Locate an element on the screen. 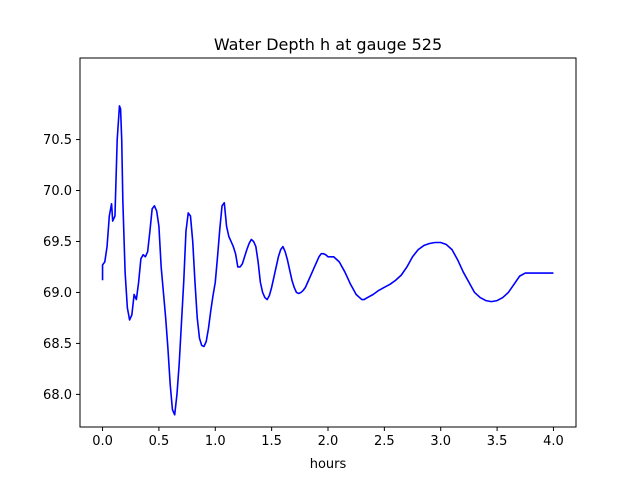 The height and width of the screenshot is (480, 640). x-axis: 0.0 0.5 1.0 1.5 2.0 2.5 3.0 3.5 4.0 is located at coordinates (328, 438).